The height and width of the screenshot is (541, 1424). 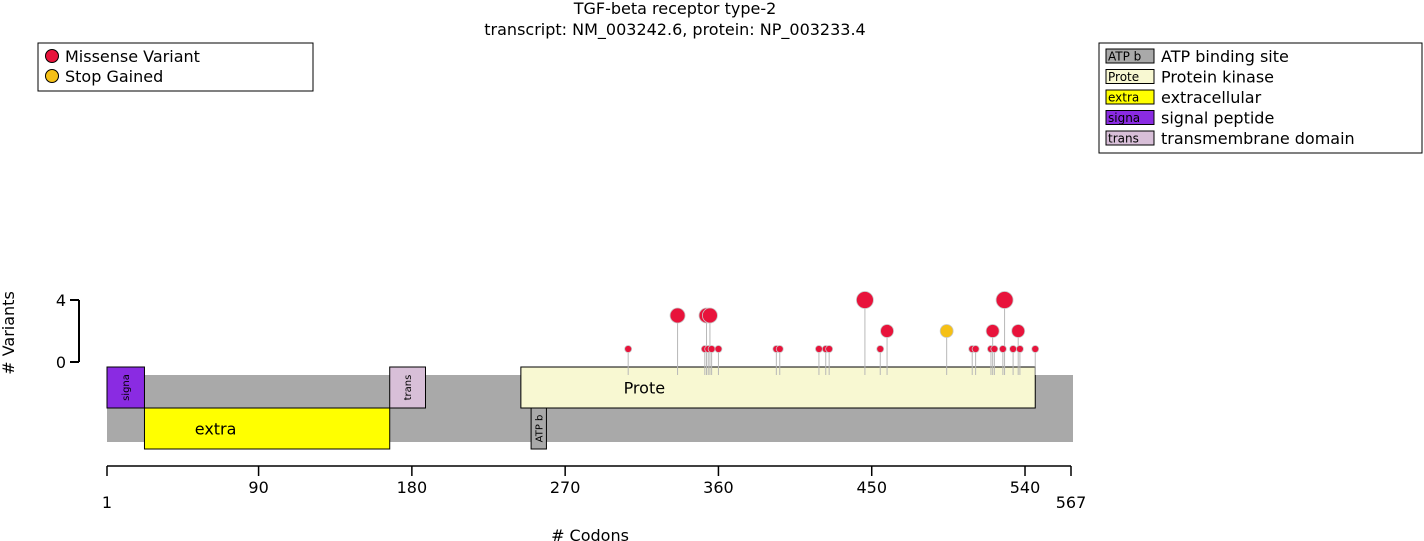 What do you see at coordinates (1258, 138) in the screenshot?
I see `legend-label: transmembrane domain` at bounding box center [1258, 138].